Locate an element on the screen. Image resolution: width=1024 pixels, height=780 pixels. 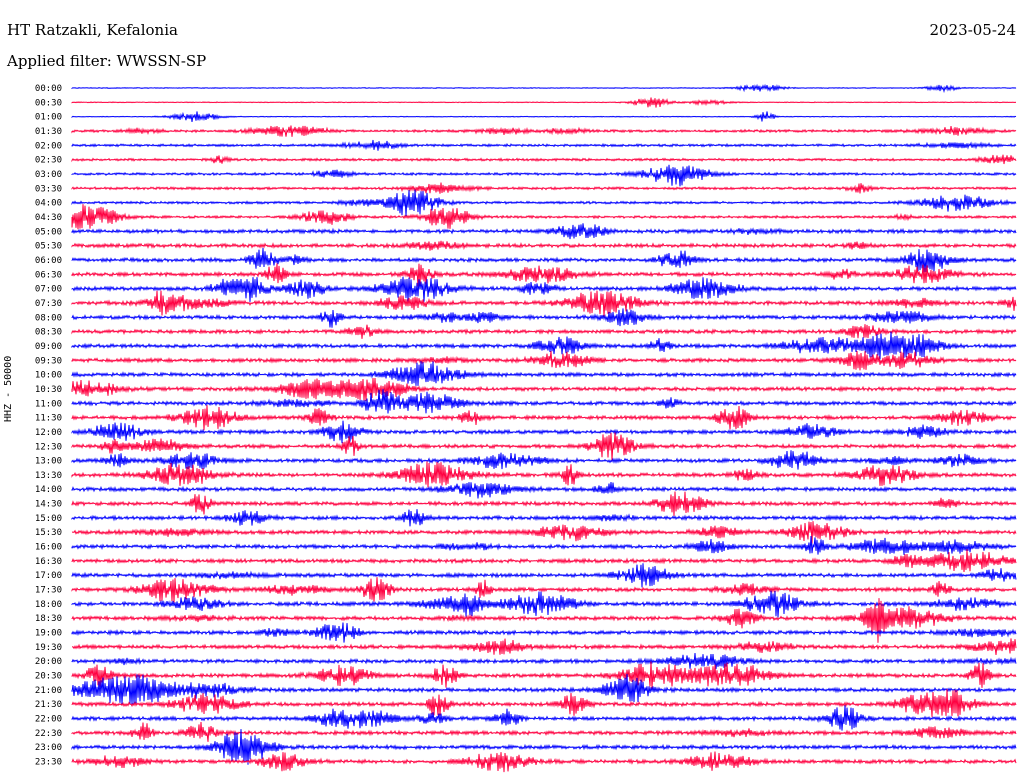
tick-label-4: 02:00 is located at coordinates (48, 146).